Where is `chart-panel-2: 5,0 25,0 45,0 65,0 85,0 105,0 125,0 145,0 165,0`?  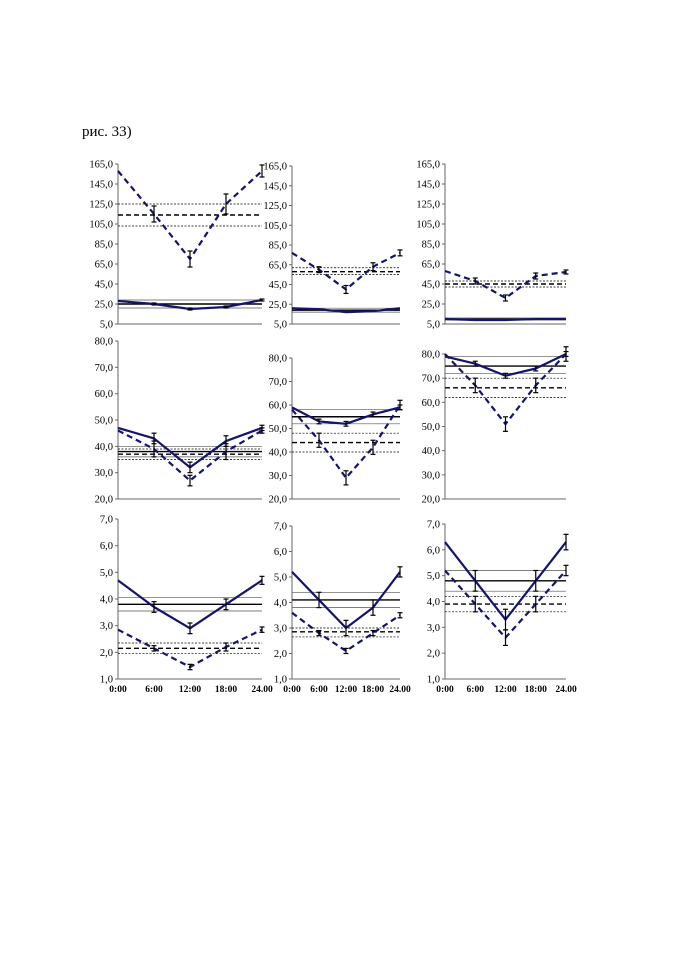
chart-panel-2: 5,0 25,0 45,0 65,0 85,0 105,0 125,0 145,0 165,0 is located at coordinates (333, 246).